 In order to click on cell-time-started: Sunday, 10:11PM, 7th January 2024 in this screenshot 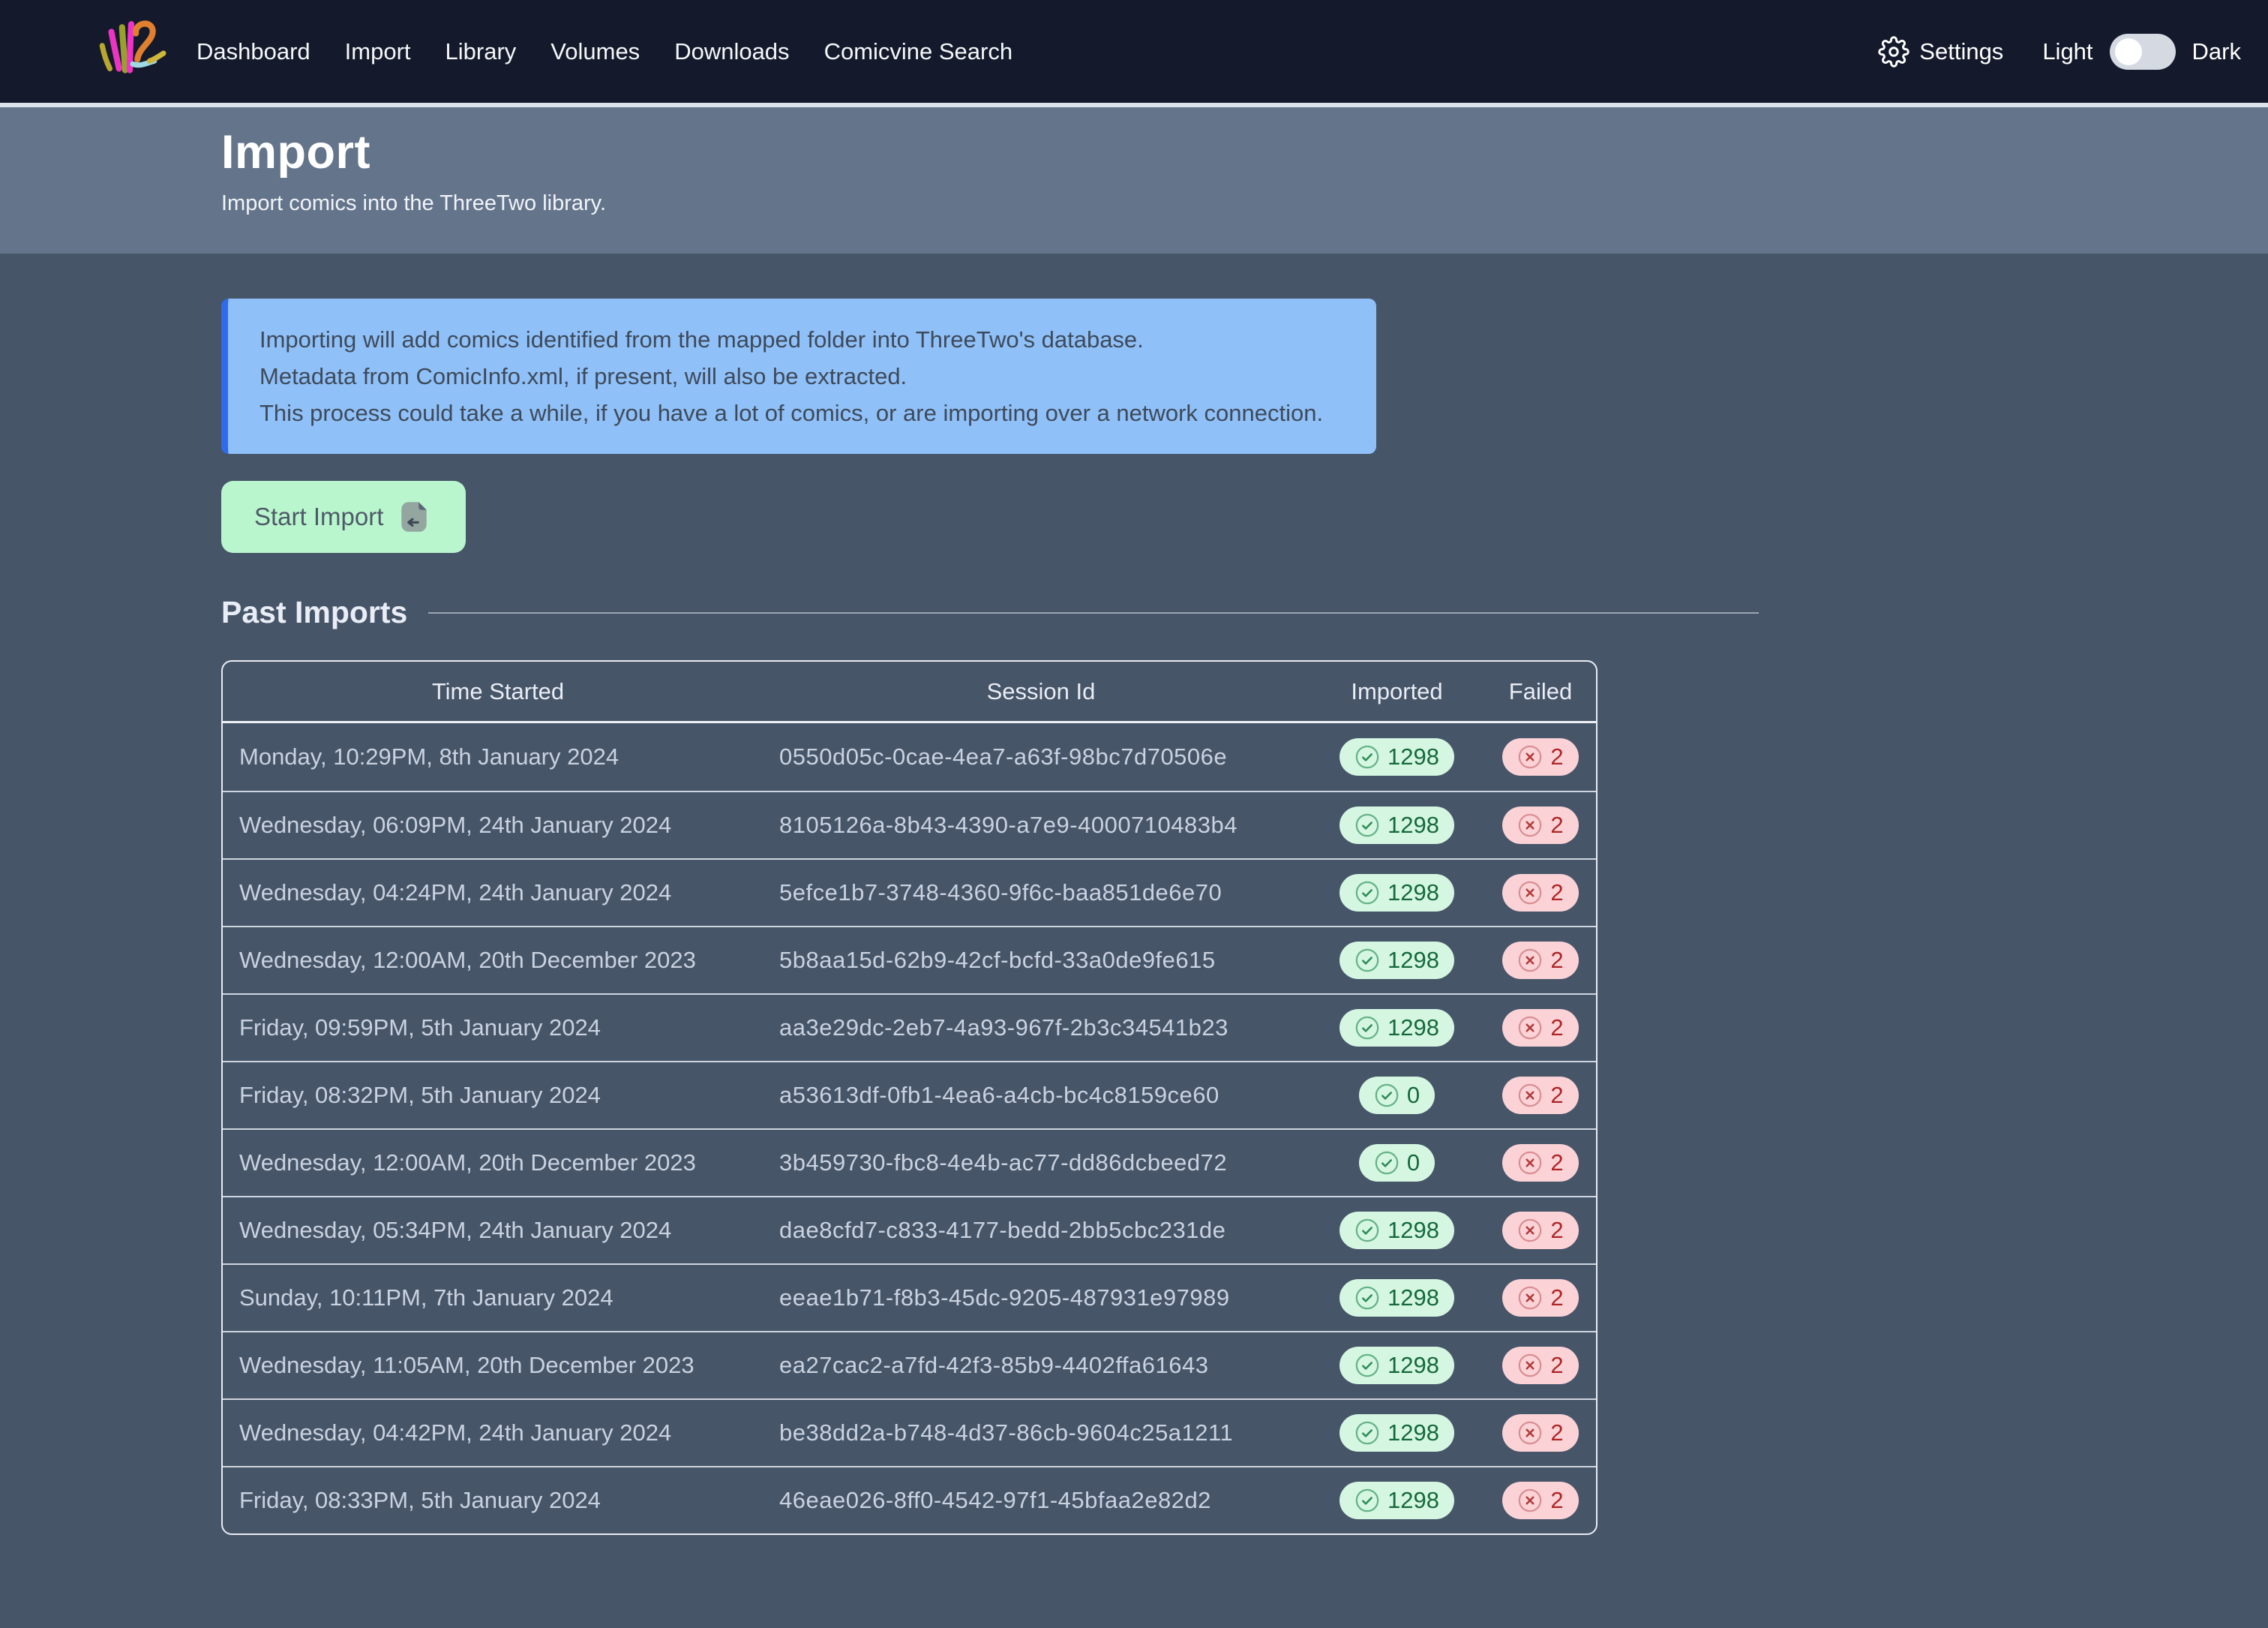, I will do `click(426, 1297)`.